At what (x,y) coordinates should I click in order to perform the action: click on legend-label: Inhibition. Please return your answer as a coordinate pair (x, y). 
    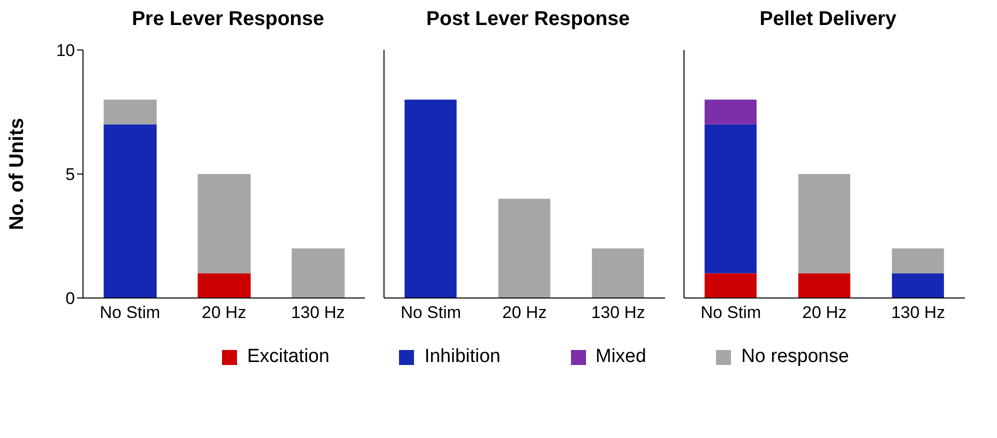
    Looking at the image, I should click on (462, 357).